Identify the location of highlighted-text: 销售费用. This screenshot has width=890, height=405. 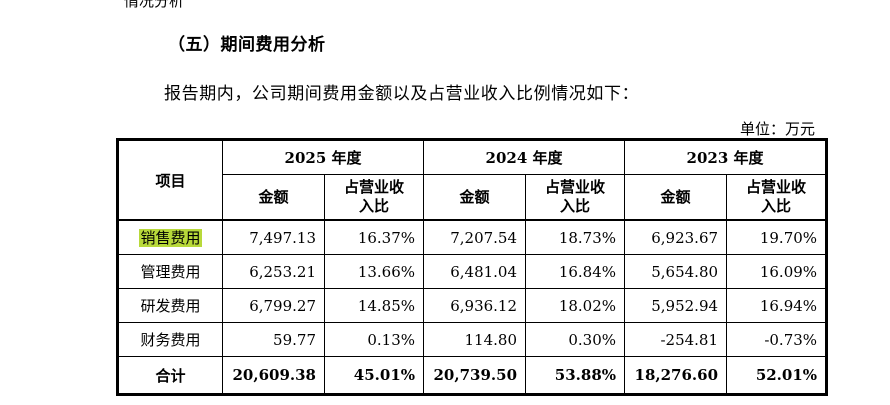
(170, 238).